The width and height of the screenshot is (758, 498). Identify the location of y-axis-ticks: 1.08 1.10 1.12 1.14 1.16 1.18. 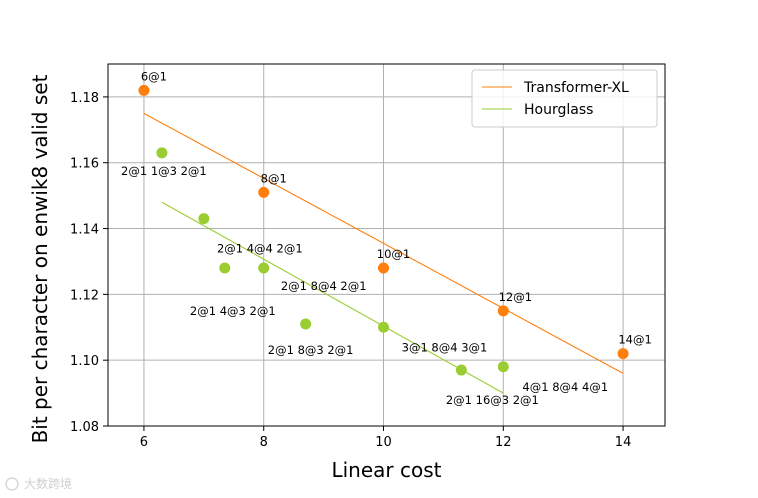
(89, 263).